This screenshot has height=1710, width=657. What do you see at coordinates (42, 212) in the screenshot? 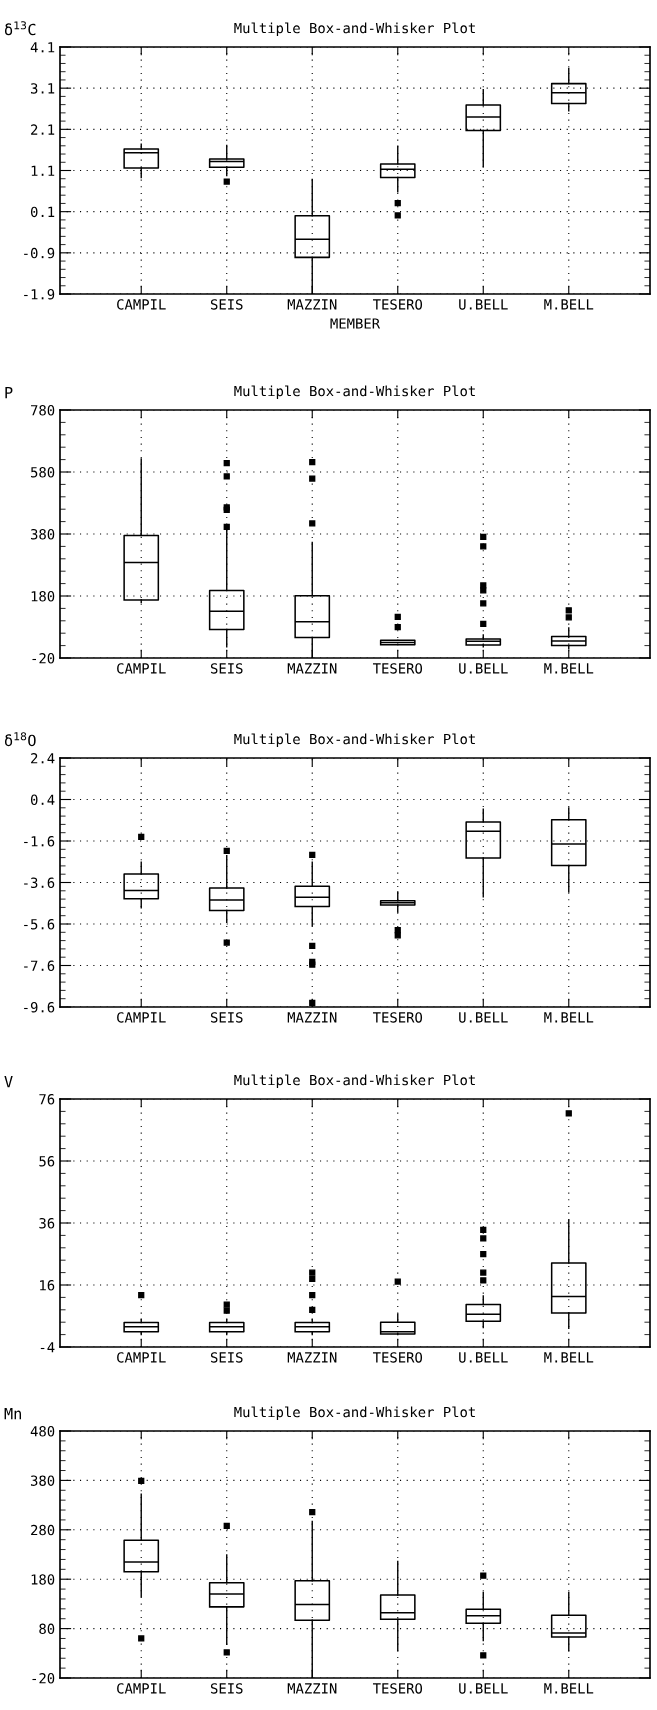
I see `y-tick-label: 0.1` at bounding box center [42, 212].